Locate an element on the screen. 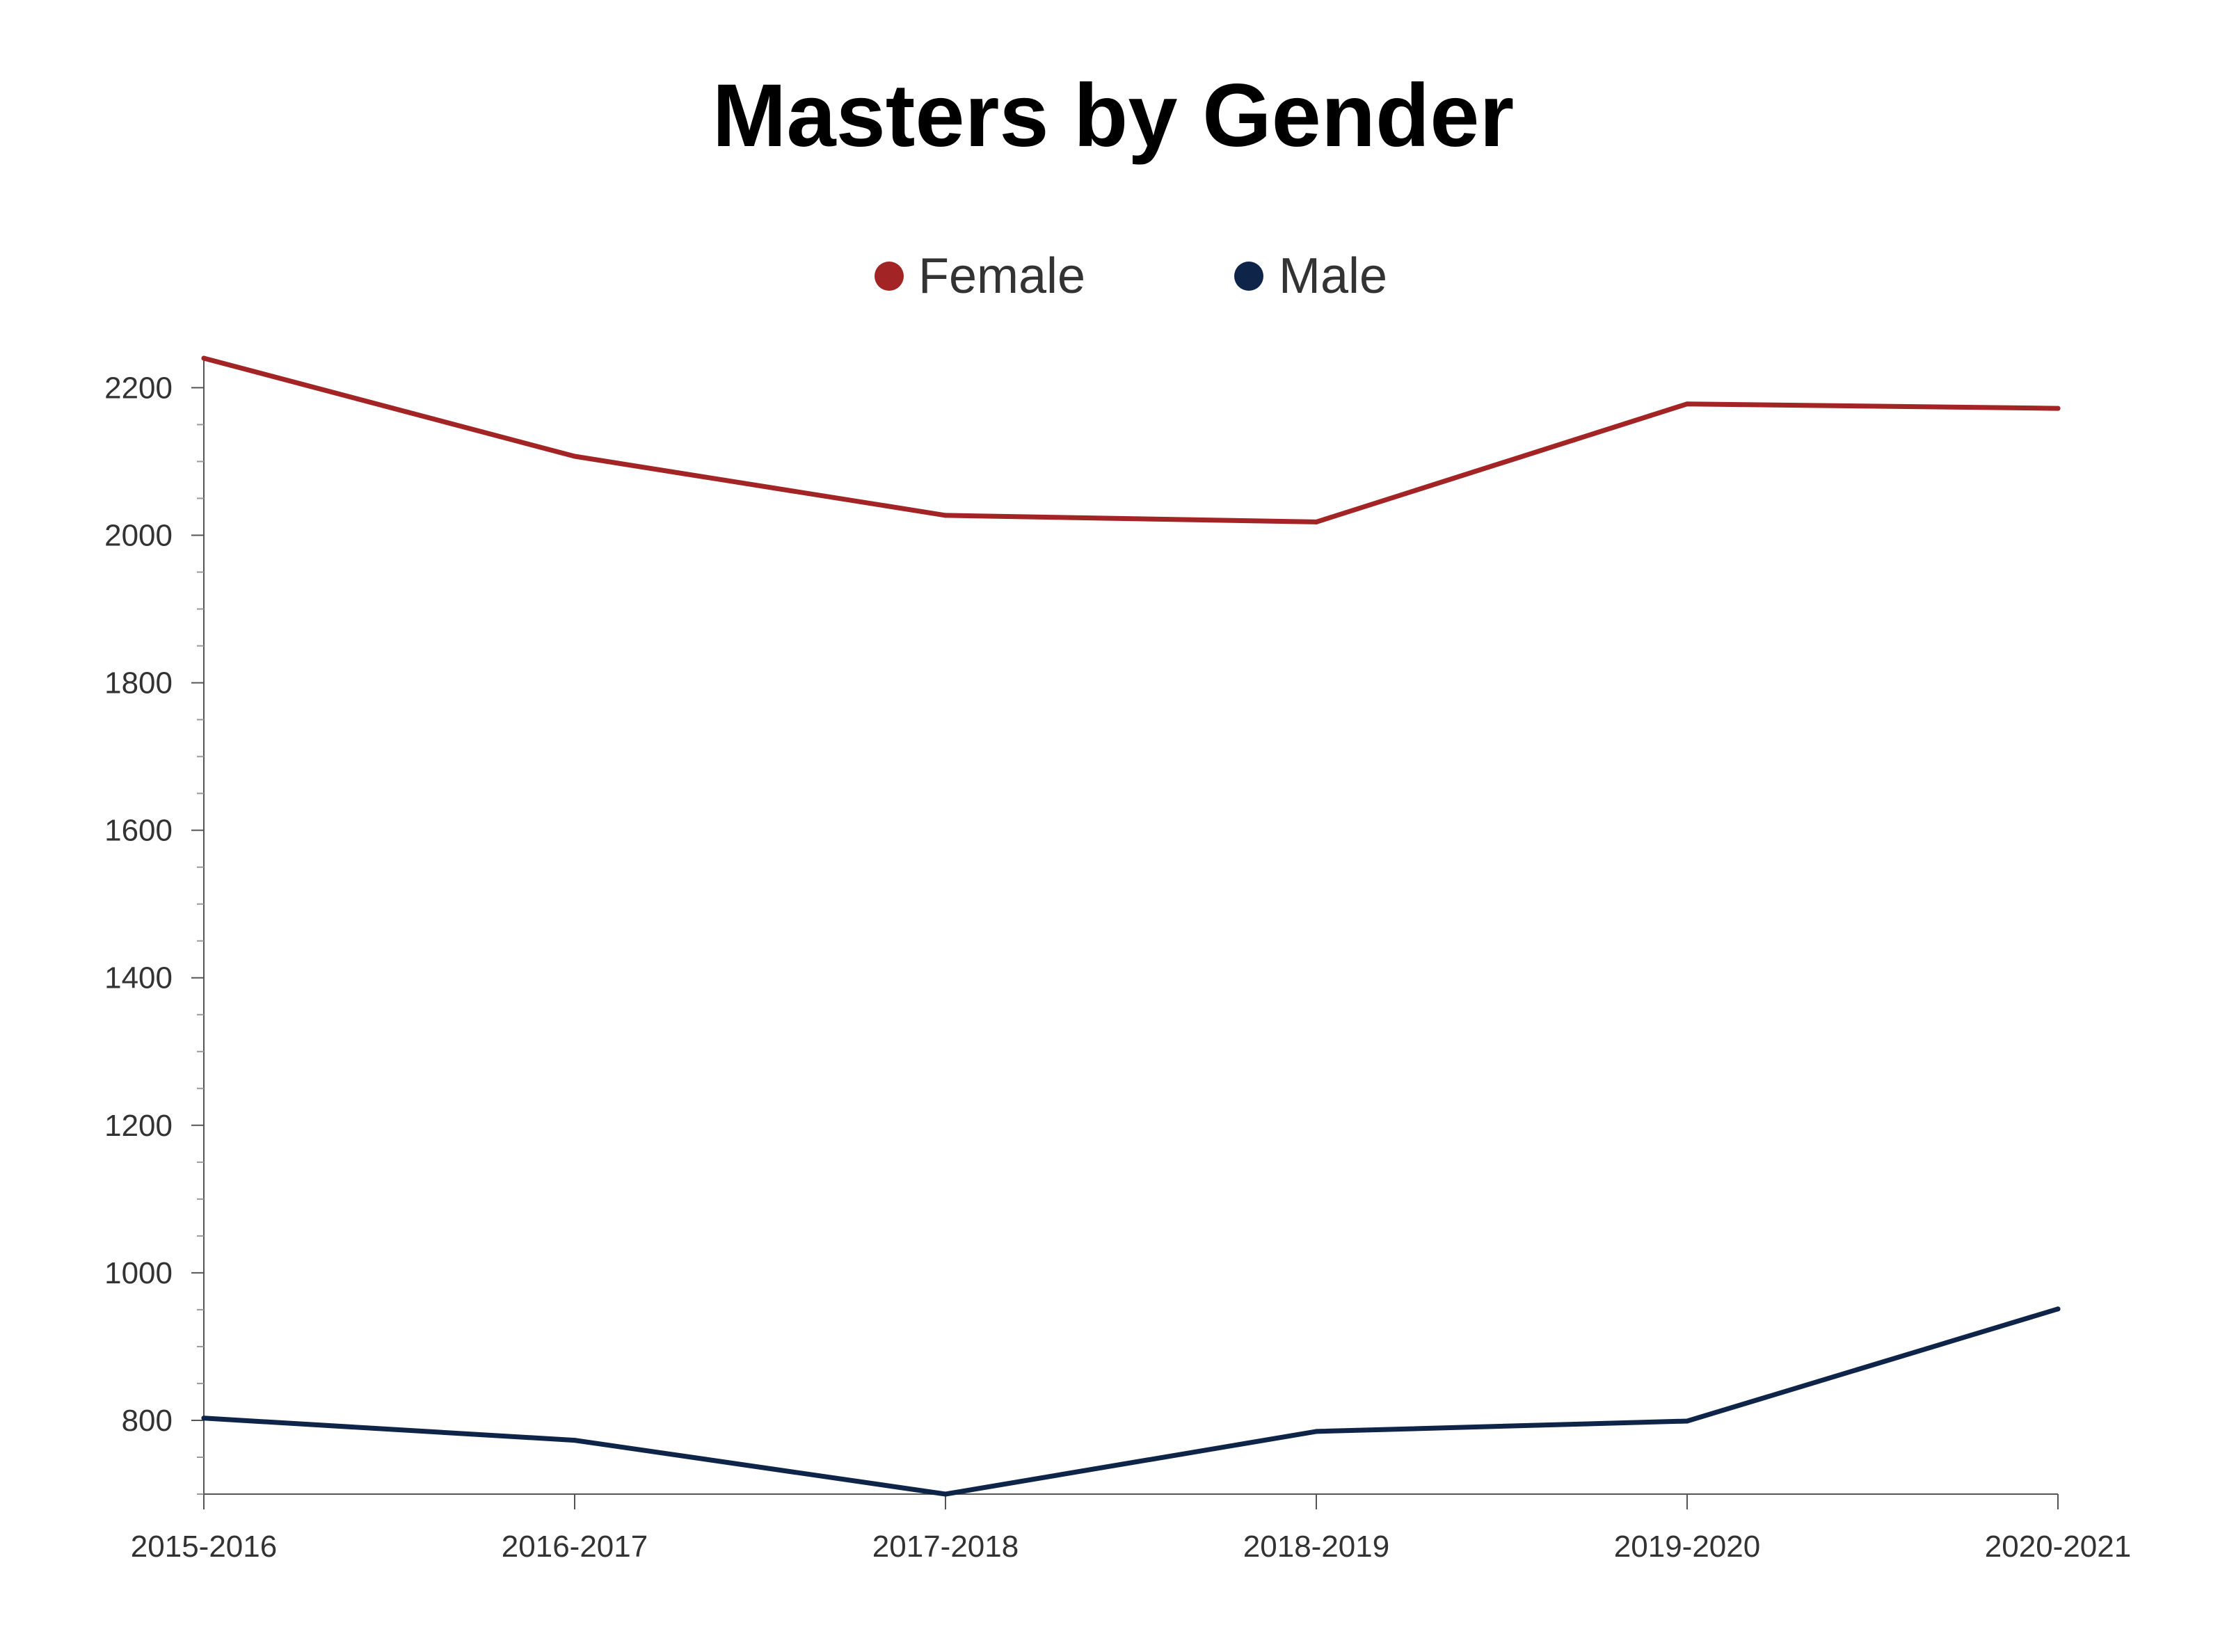 Image resolution: width=2227 pixels, height=1652 pixels. legend-item-male: Male is located at coordinates (1310, 276).